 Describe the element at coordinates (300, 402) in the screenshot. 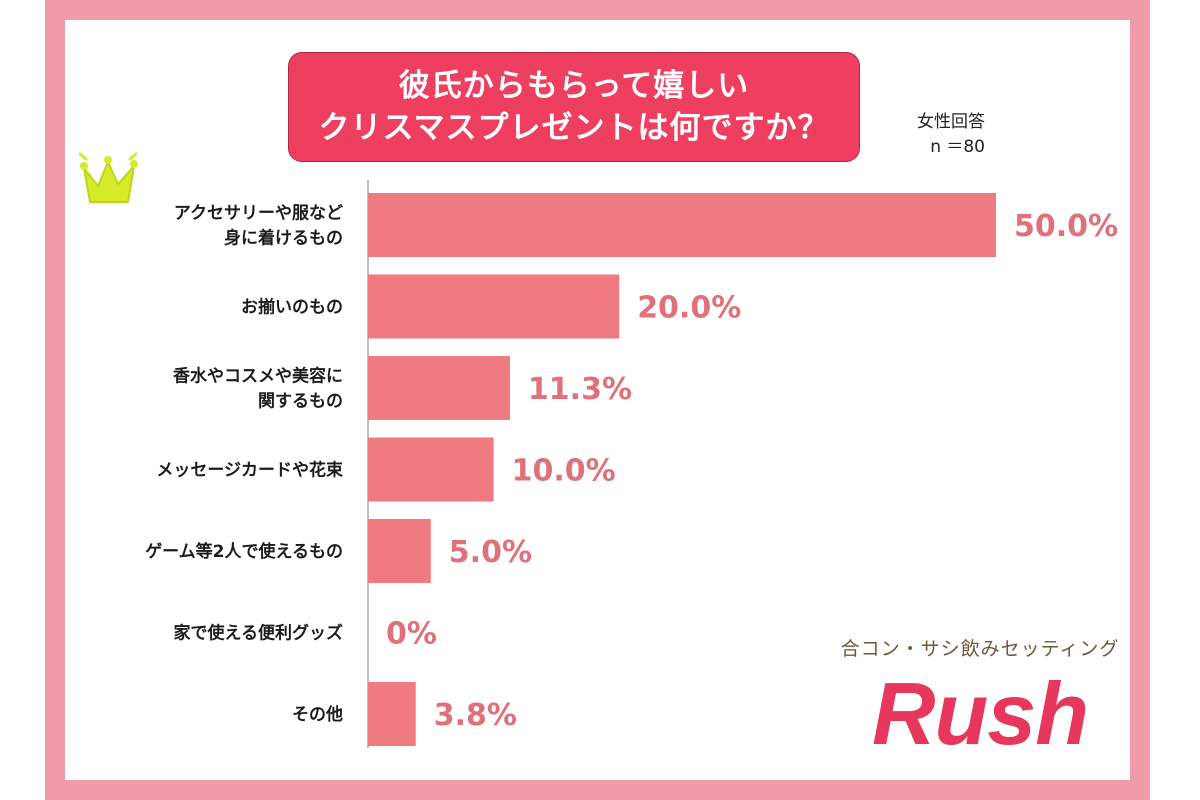

I see `category-label: 関するもの` at that location.